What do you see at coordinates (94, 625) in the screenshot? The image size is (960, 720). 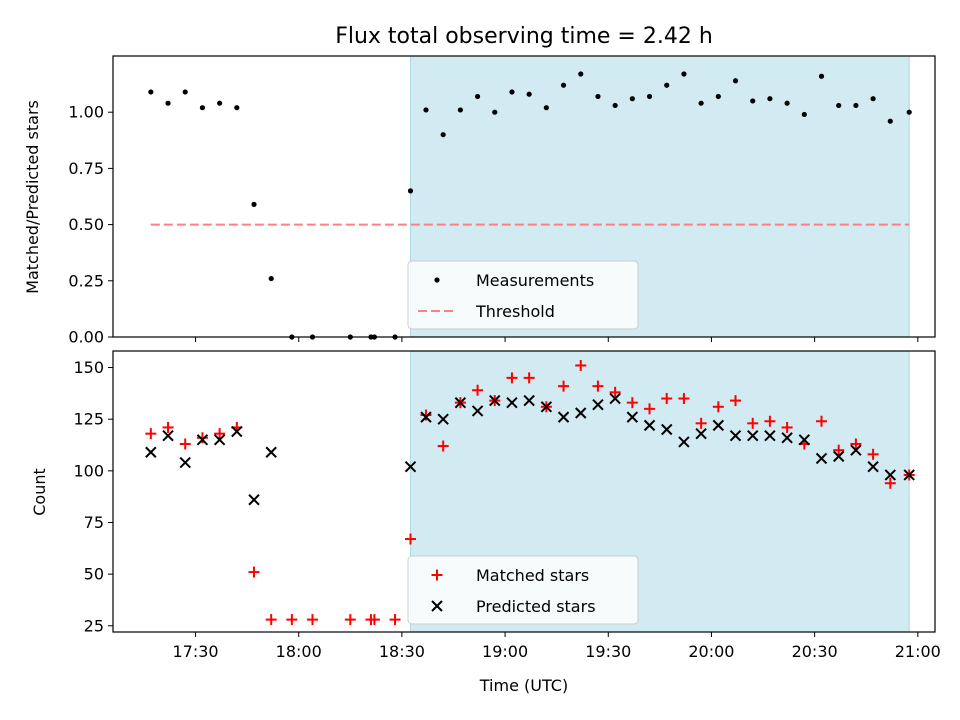 I see `y-tick-label: 25` at bounding box center [94, 625].